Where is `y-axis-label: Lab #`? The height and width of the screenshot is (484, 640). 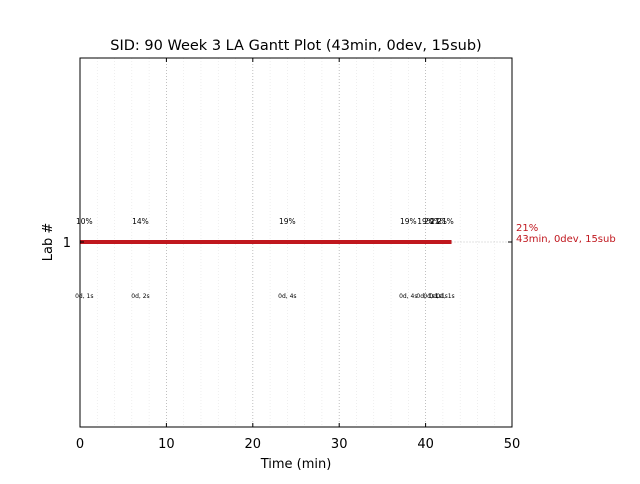
y-axis-label: Lab # is located at coordinates (48, 242).